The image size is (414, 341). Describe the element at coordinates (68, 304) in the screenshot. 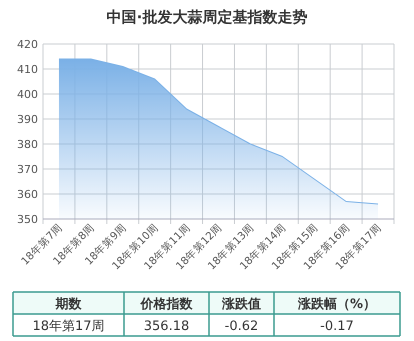

I see `text: 期数` at that location.